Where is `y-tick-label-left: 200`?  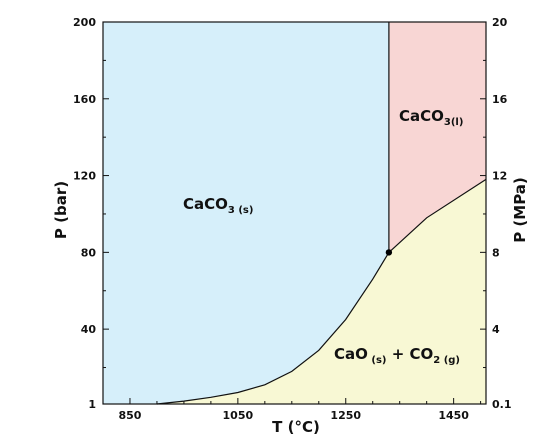 y-tick-label-left: 200 is located at coordinates (84, 22).